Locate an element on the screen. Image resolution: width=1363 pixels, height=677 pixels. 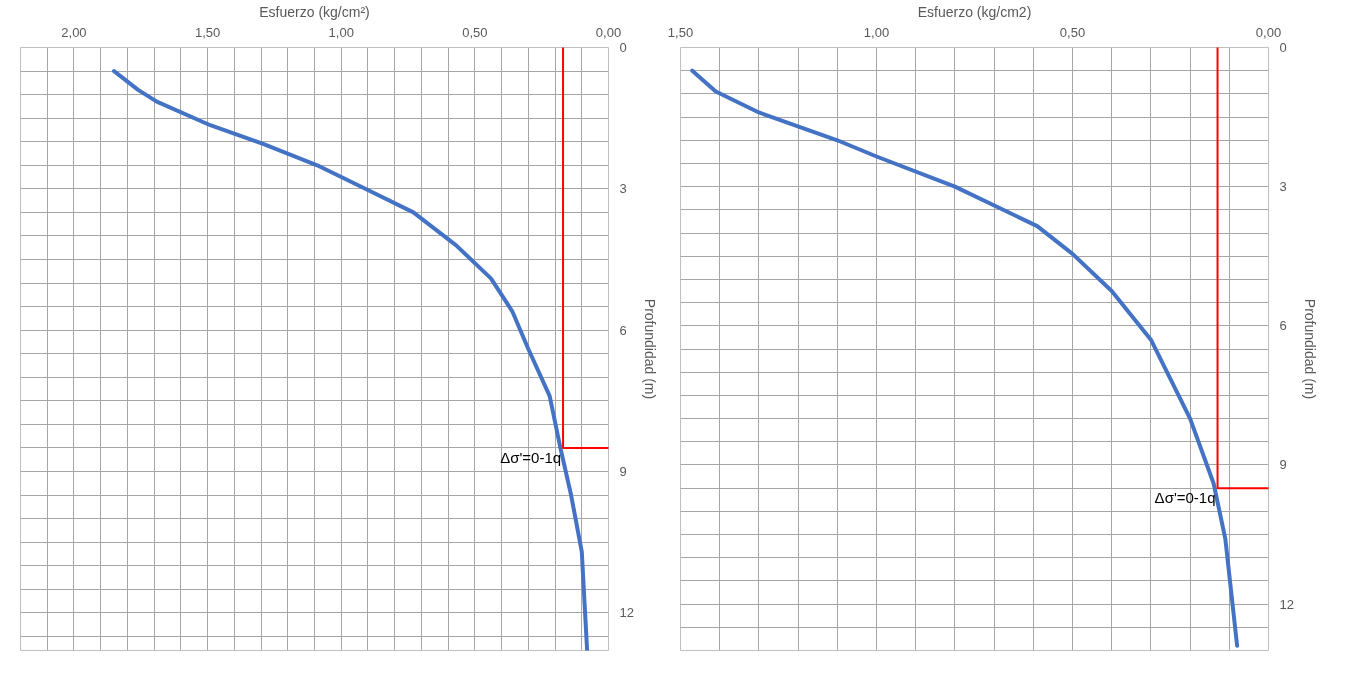
x-axis-title: Esfuerzo (kg/cm2) is located at coordinates (974, 11).